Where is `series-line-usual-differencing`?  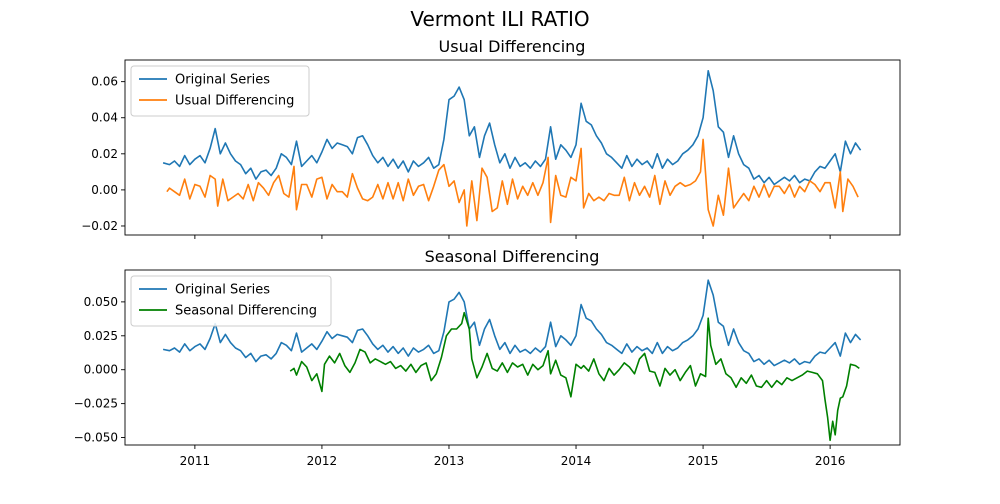 series-line-usual-differencing is located at coordinates (512, 182).